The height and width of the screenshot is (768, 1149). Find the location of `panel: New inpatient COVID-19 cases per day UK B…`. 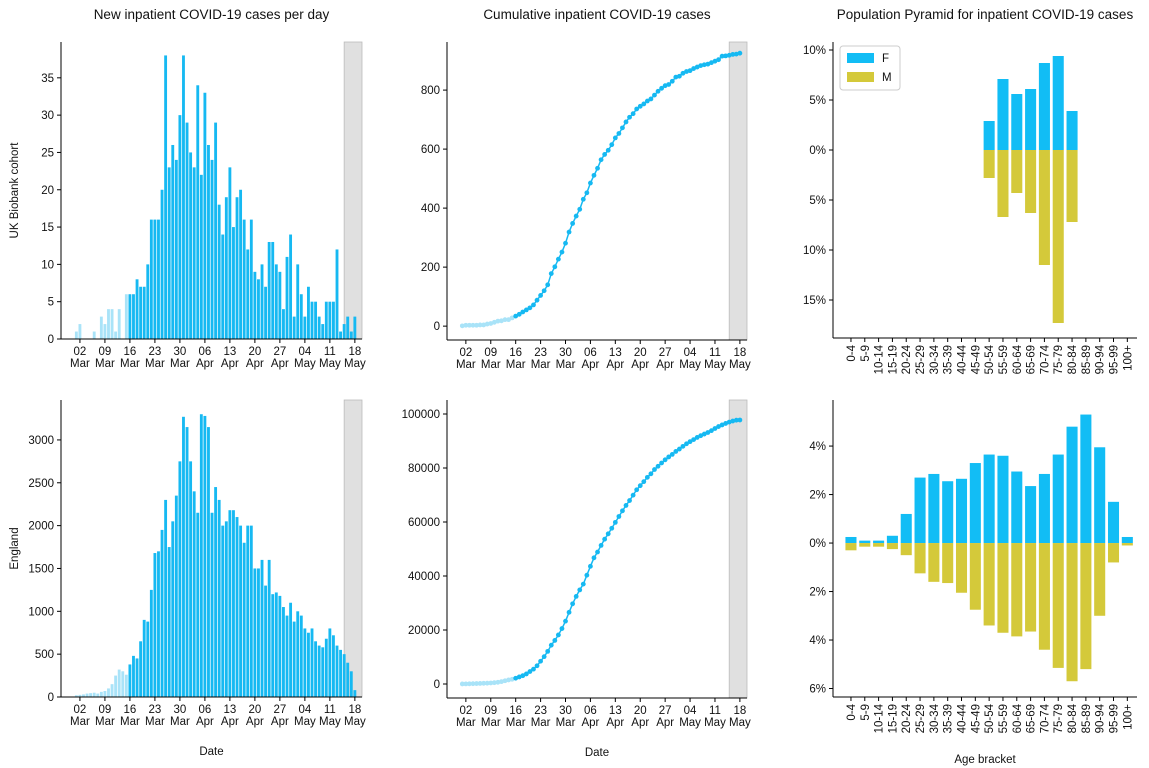

panel: New inpatient COVID-19 cases per day UK B… is located at coordinates (187, 188).